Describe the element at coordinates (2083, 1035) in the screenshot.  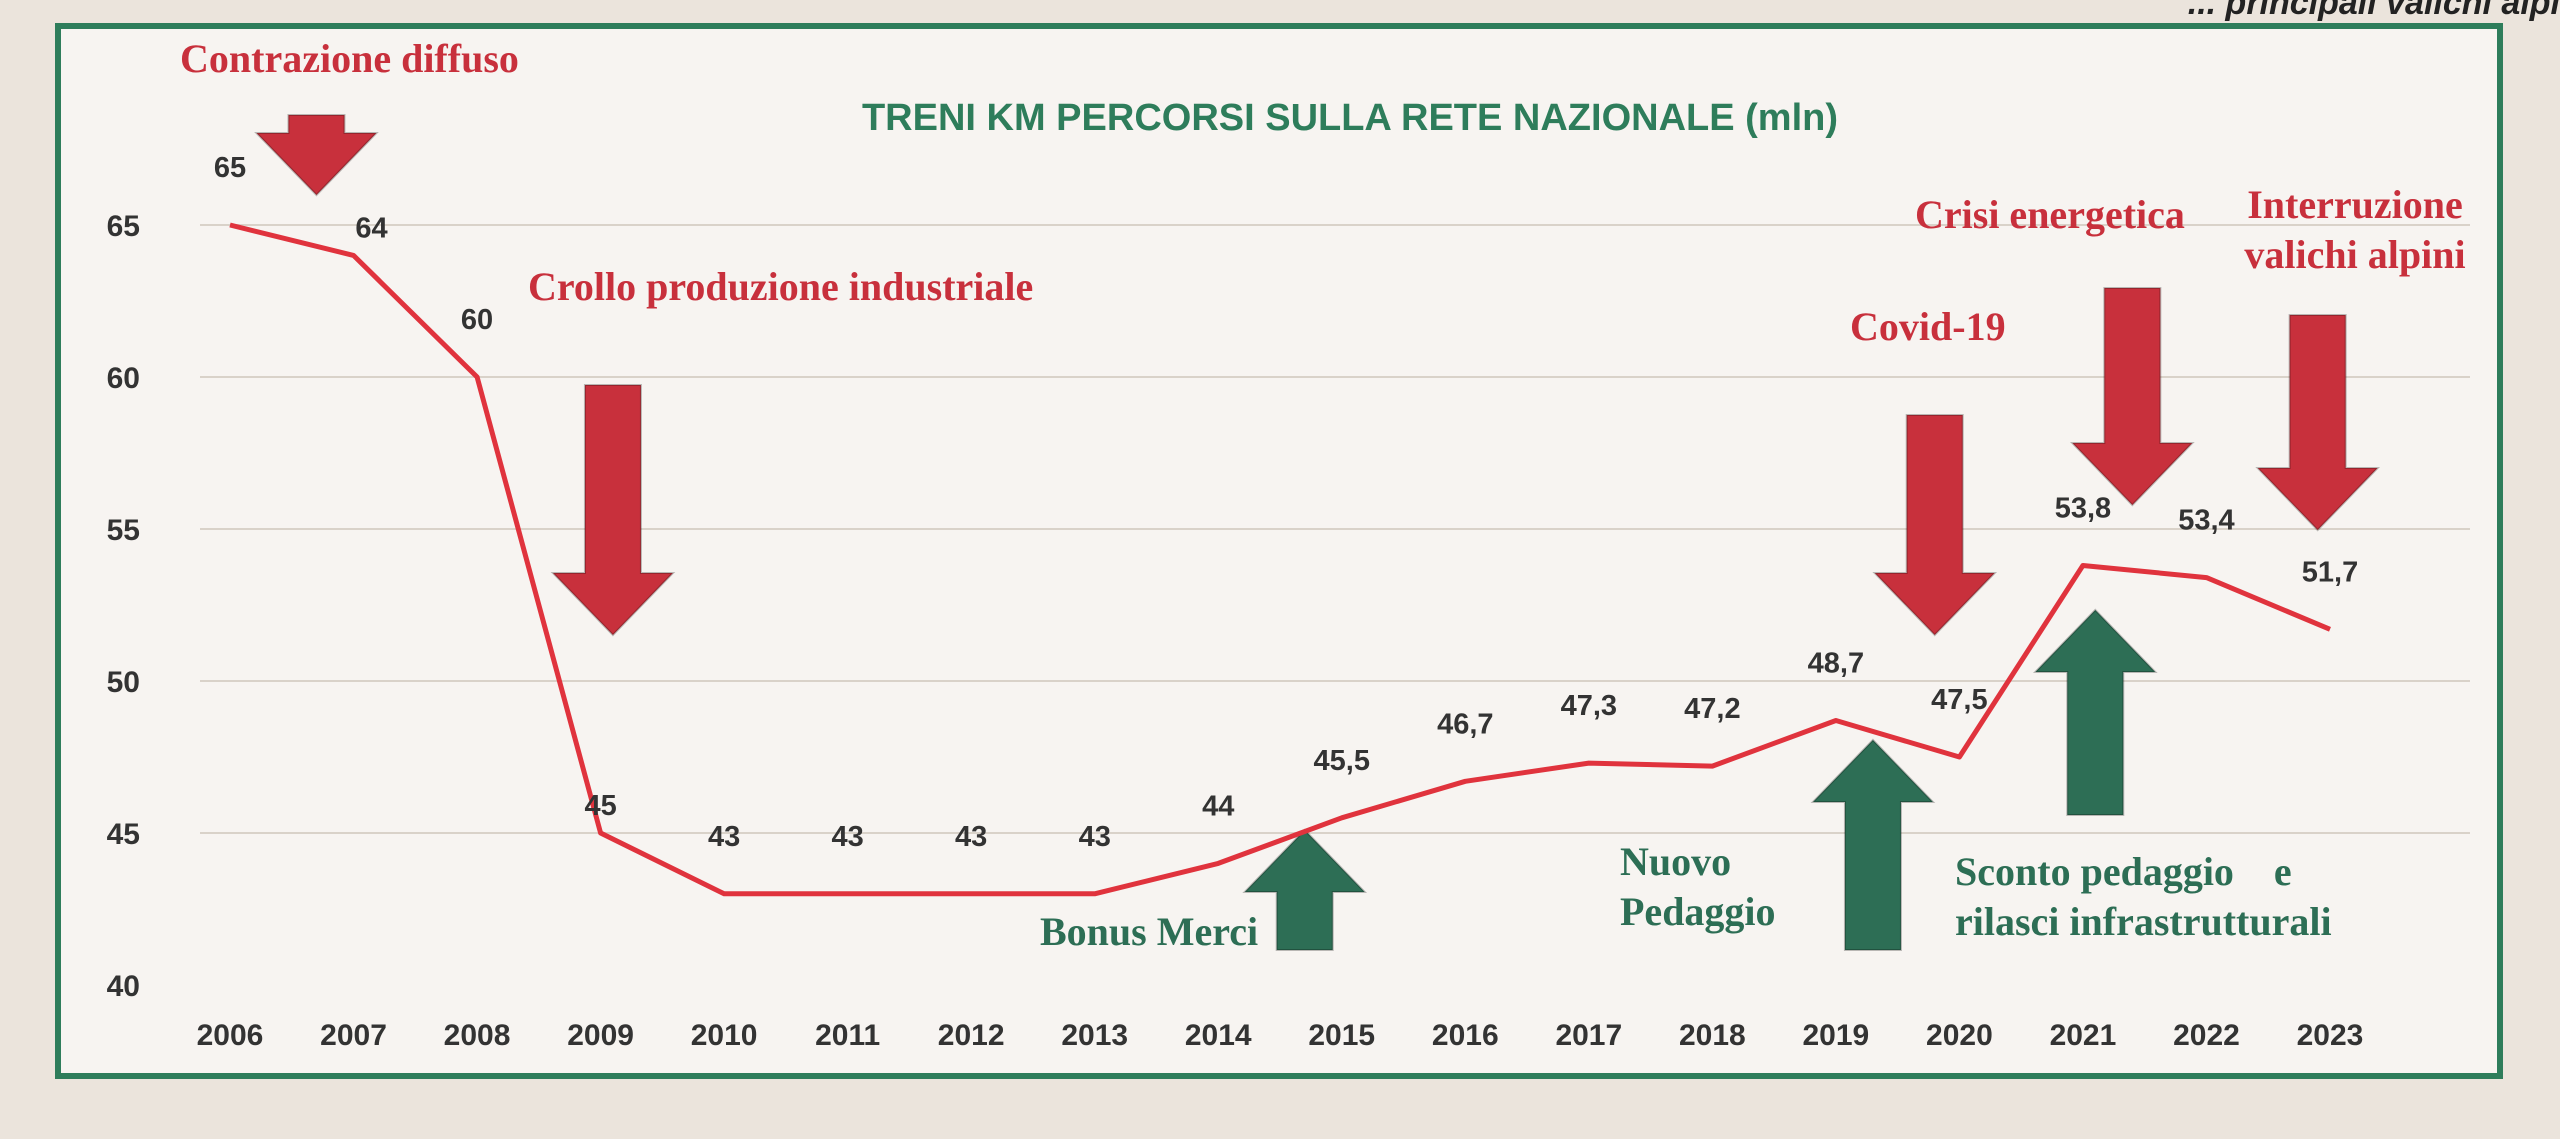
I see `x-tick-label: 2021` at that location.